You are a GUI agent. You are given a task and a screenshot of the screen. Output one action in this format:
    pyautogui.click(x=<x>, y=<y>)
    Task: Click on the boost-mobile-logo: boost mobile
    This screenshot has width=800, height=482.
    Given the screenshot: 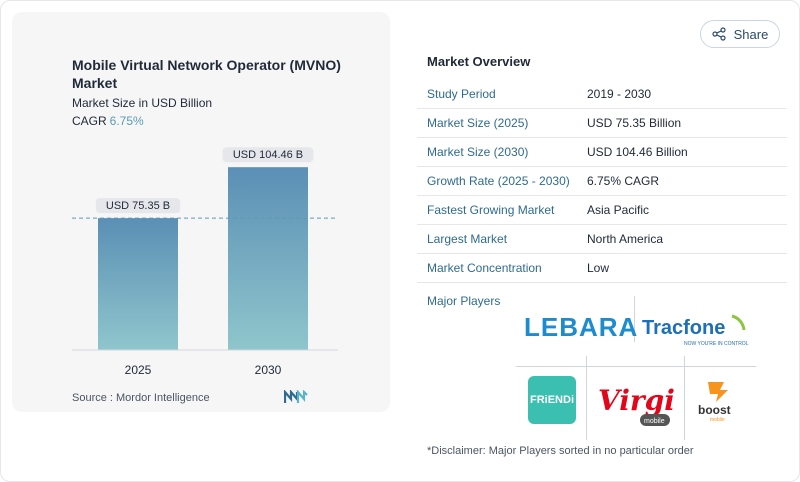 What is the action you would take?
    pyautogui.click(x=714, y=402)
    